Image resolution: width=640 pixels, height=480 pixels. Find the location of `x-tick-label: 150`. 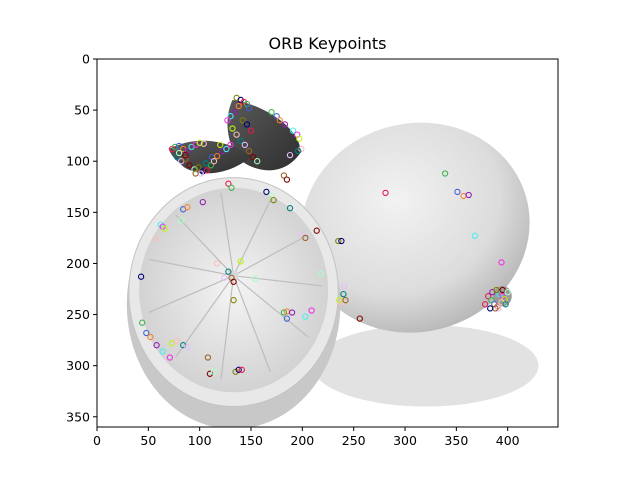

x-tick-label: 150 is located at coordinates (251, 440).